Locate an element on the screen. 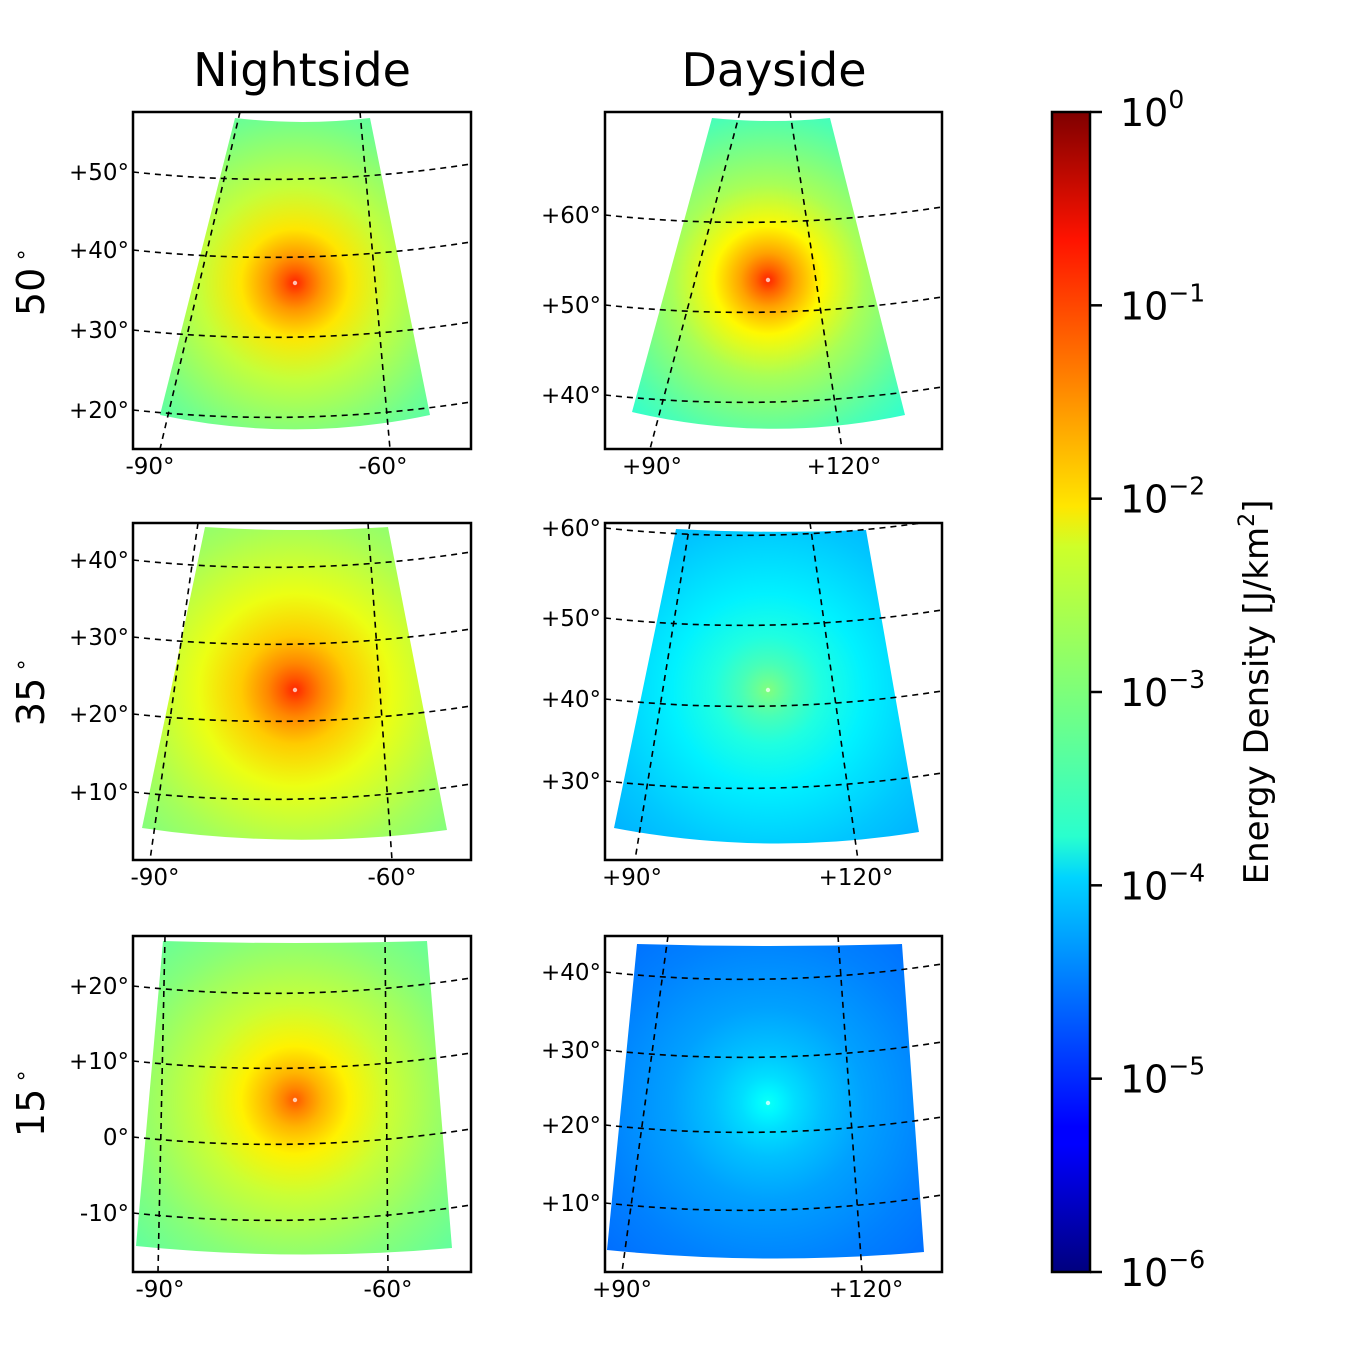 The width and height of the screenshot is (1350, 1350). svg-text:50∘: 50 ∘ is located at coordinates (31, 282).